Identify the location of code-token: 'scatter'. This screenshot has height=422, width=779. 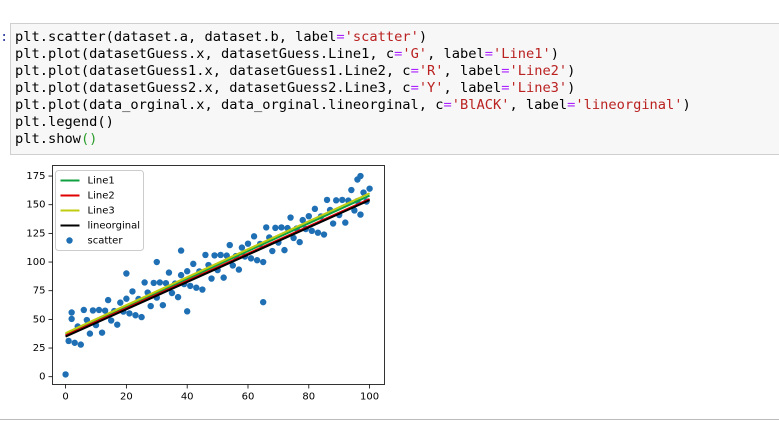
(382, 37).